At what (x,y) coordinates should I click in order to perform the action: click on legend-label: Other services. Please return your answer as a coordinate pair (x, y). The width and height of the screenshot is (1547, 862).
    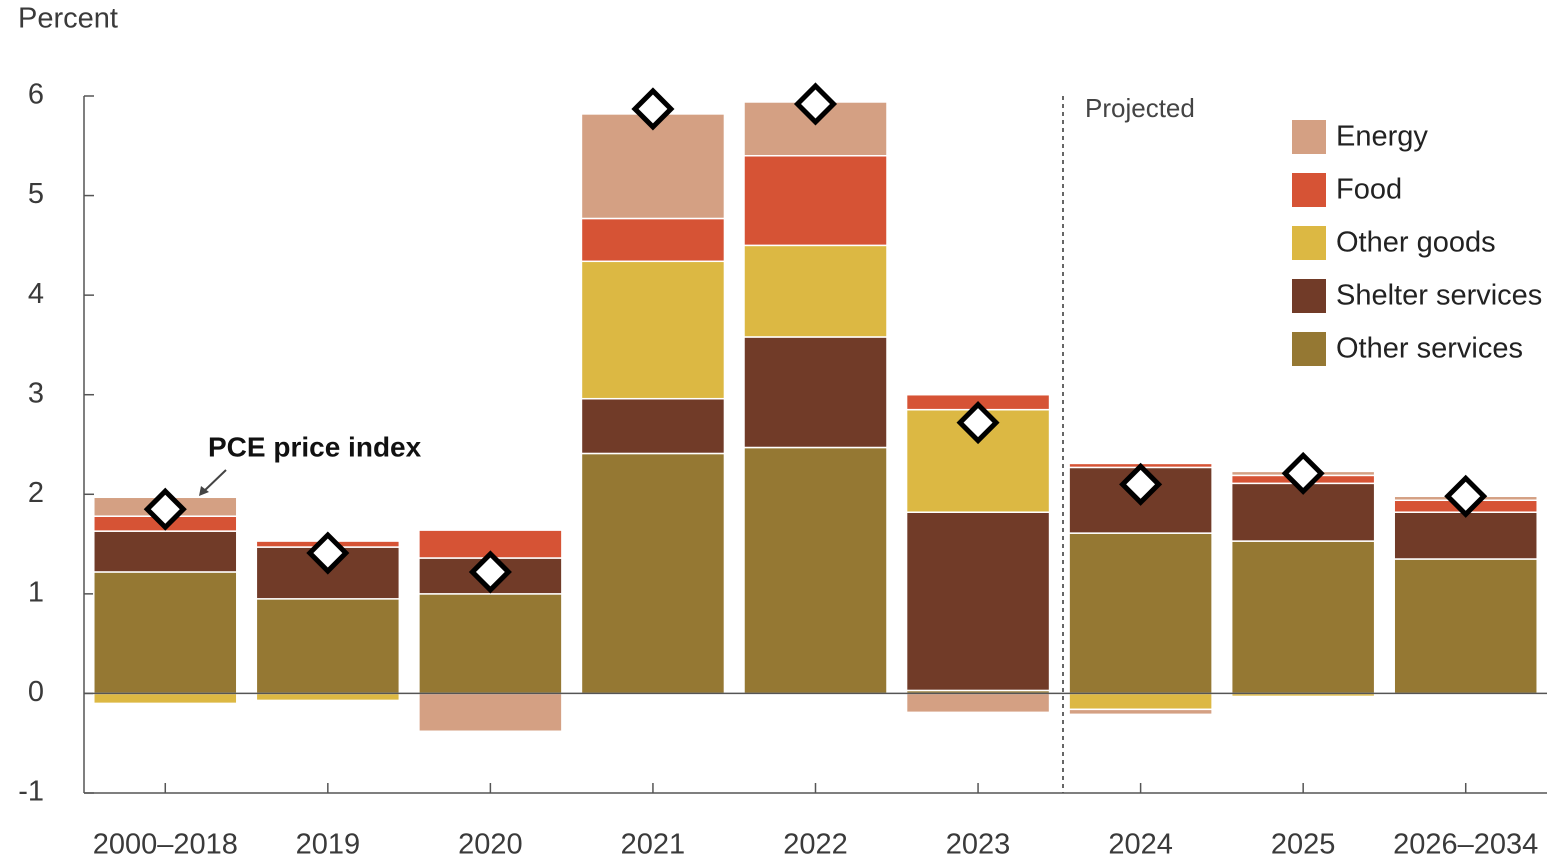
    Looking at the image, I should click on (1429, 349).